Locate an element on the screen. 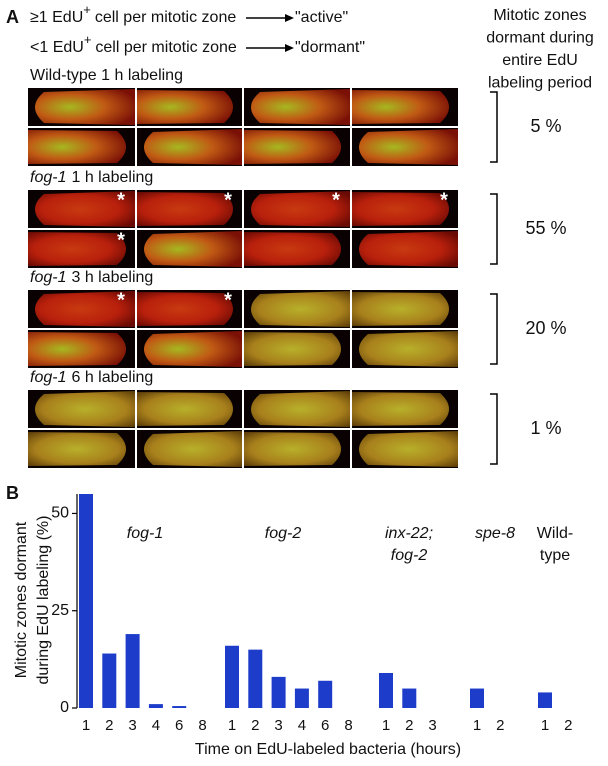  legend-post: cell per mitotic zone is located at coordinates (165, 17).